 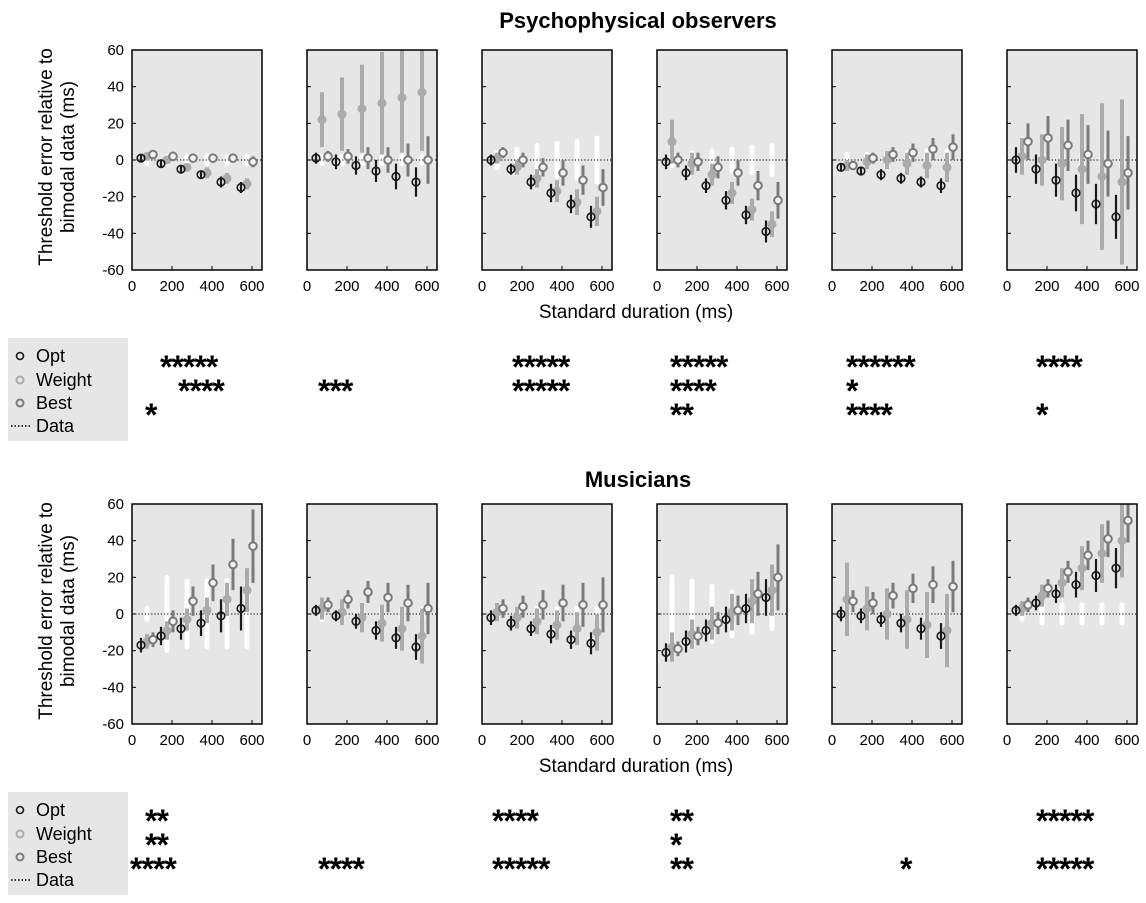 I want to click on legend-opt-label: Opt, so click(x=50, y=356).